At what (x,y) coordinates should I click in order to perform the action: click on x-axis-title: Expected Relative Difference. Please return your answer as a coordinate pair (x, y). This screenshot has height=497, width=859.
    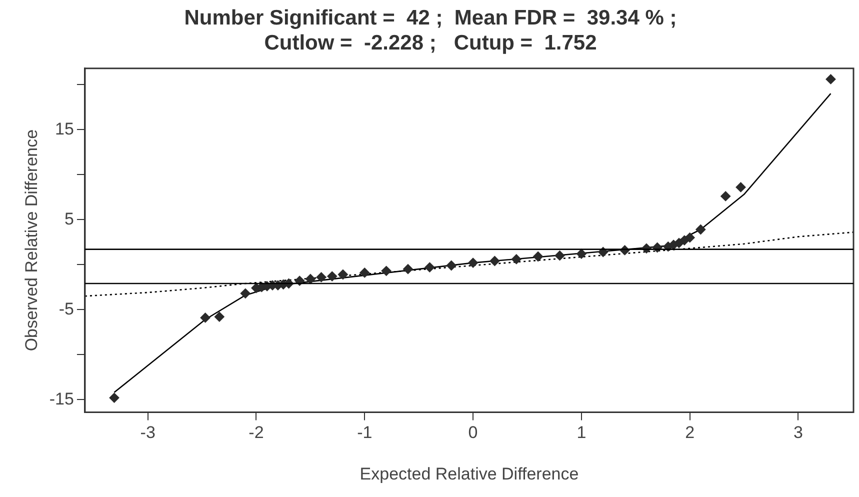
    Looking at the image, I should click on (469, 474).